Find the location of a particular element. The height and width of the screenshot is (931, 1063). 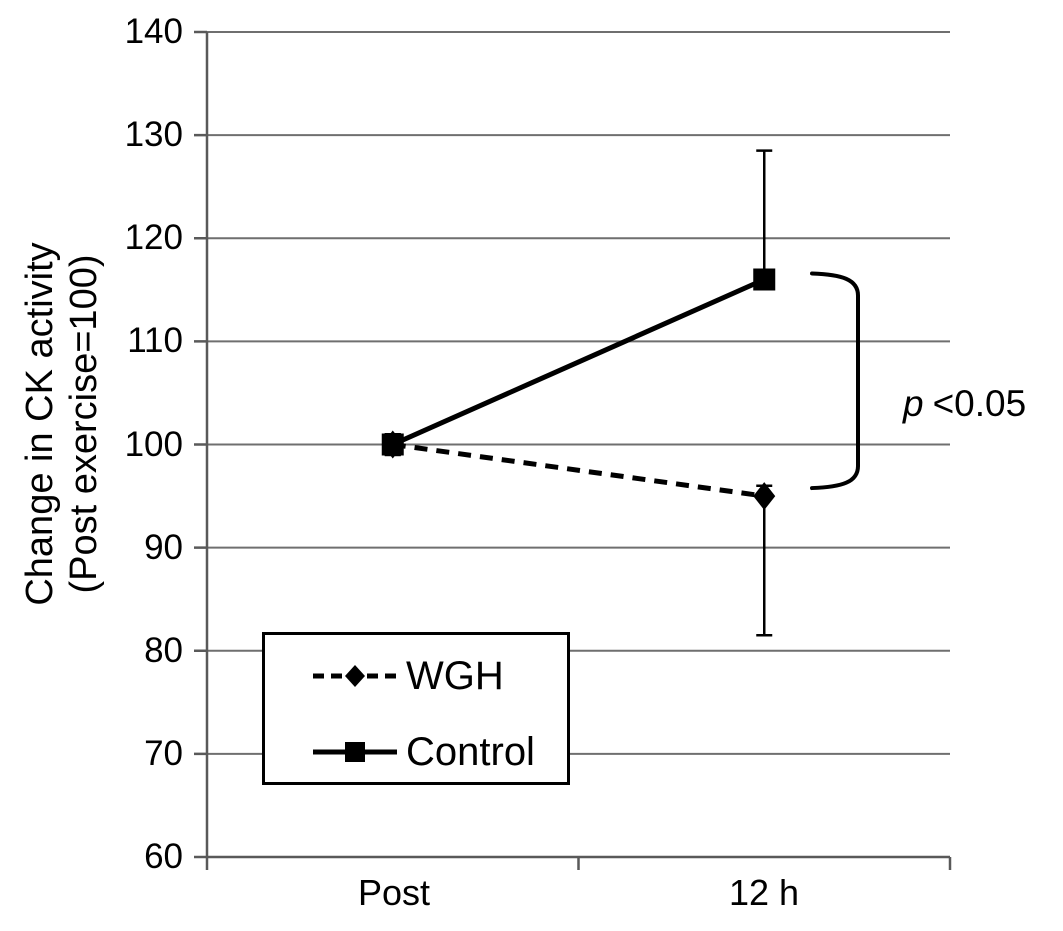

y-tick-label: 60 is located at coordinates (163, 856).